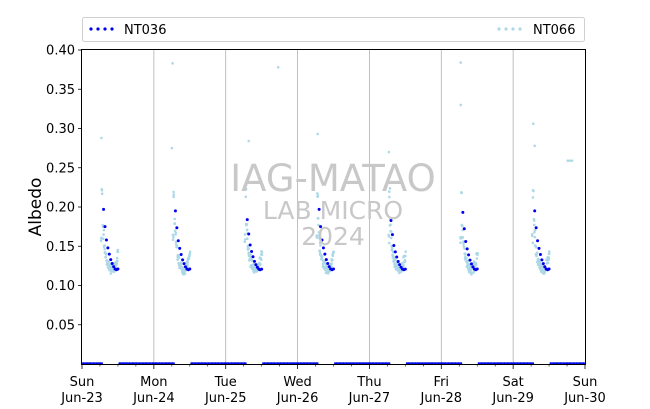 The height and width of the screenshot is (409, 650). I want to click on x-tick-day: Thu, so click(368, 382).